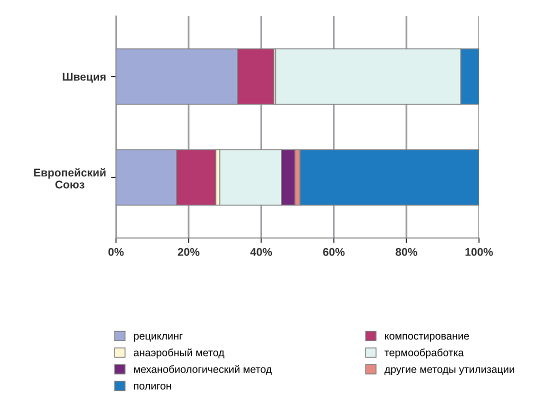 The image size is (554, 401). Describe the element at coordinates (179, 353) in the screenshot. I see `legend-label: анаэробный метод` at that location.